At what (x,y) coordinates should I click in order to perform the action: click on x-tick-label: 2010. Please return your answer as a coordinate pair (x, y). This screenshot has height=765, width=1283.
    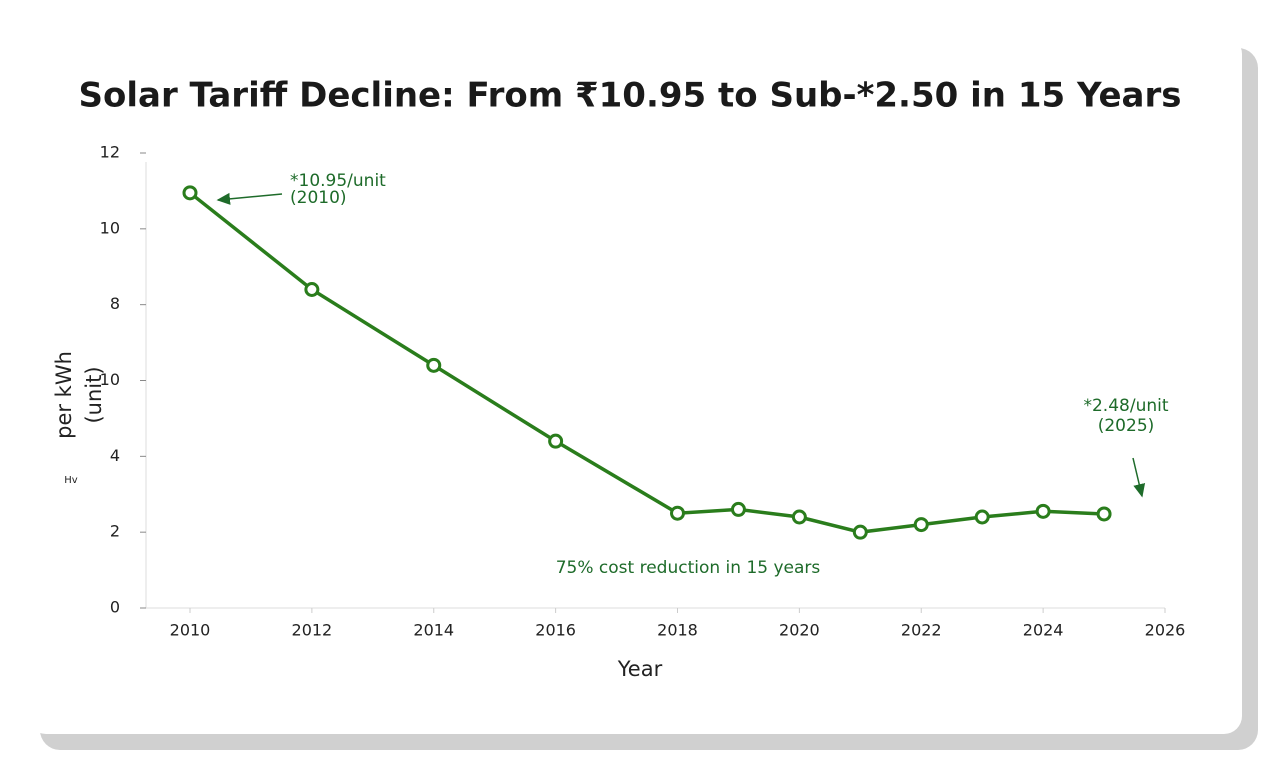
    Looking at the image, I should click on (190, 630).